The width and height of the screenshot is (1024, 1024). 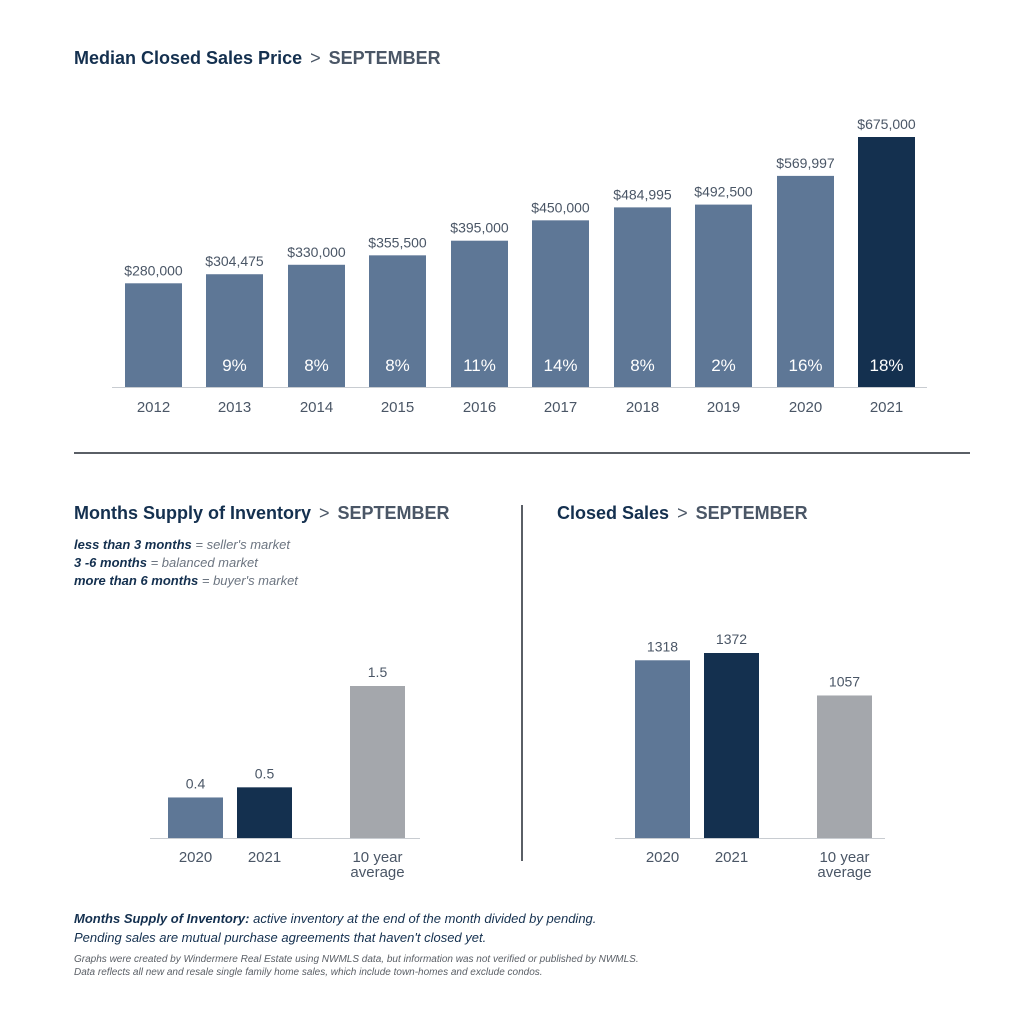 What do you see at coordinates (377, 872) in the screenshot?
I see `supply-category-label: average` at bounding box center [377, 872].